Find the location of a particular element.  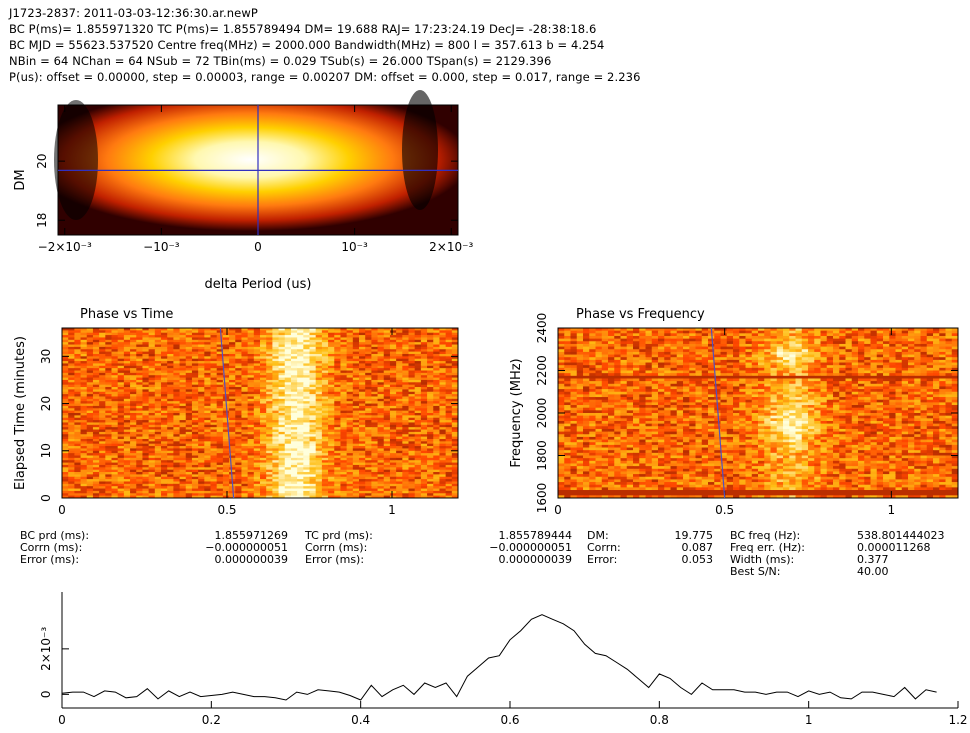

y-axis-label: Elapsed Time (minutes) is located at coordinates (20, 413).